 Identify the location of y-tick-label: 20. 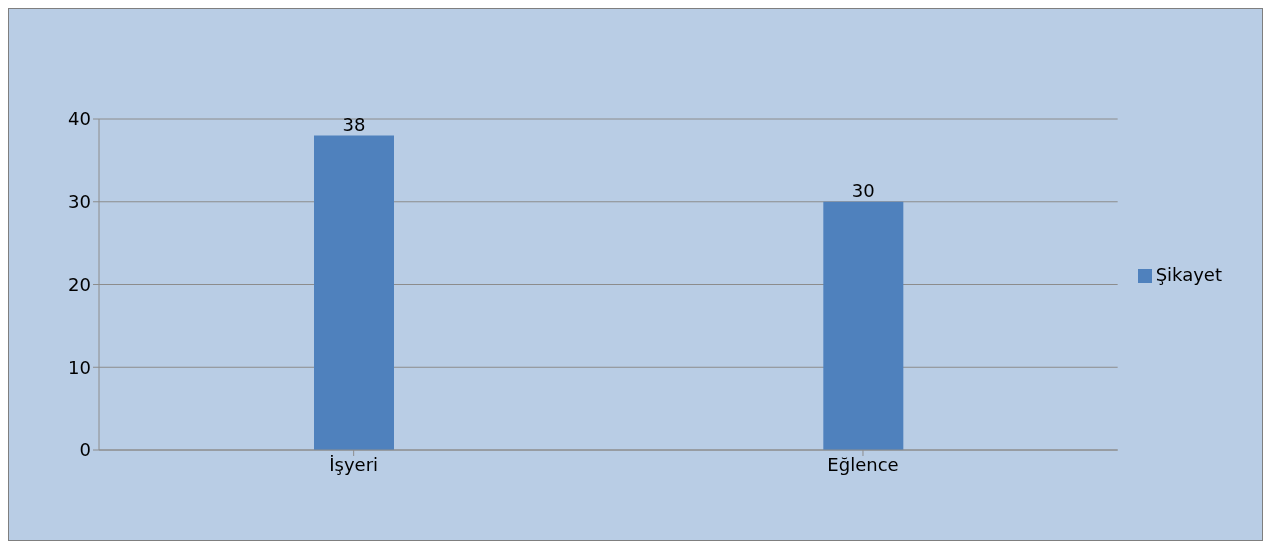
(79, 284).